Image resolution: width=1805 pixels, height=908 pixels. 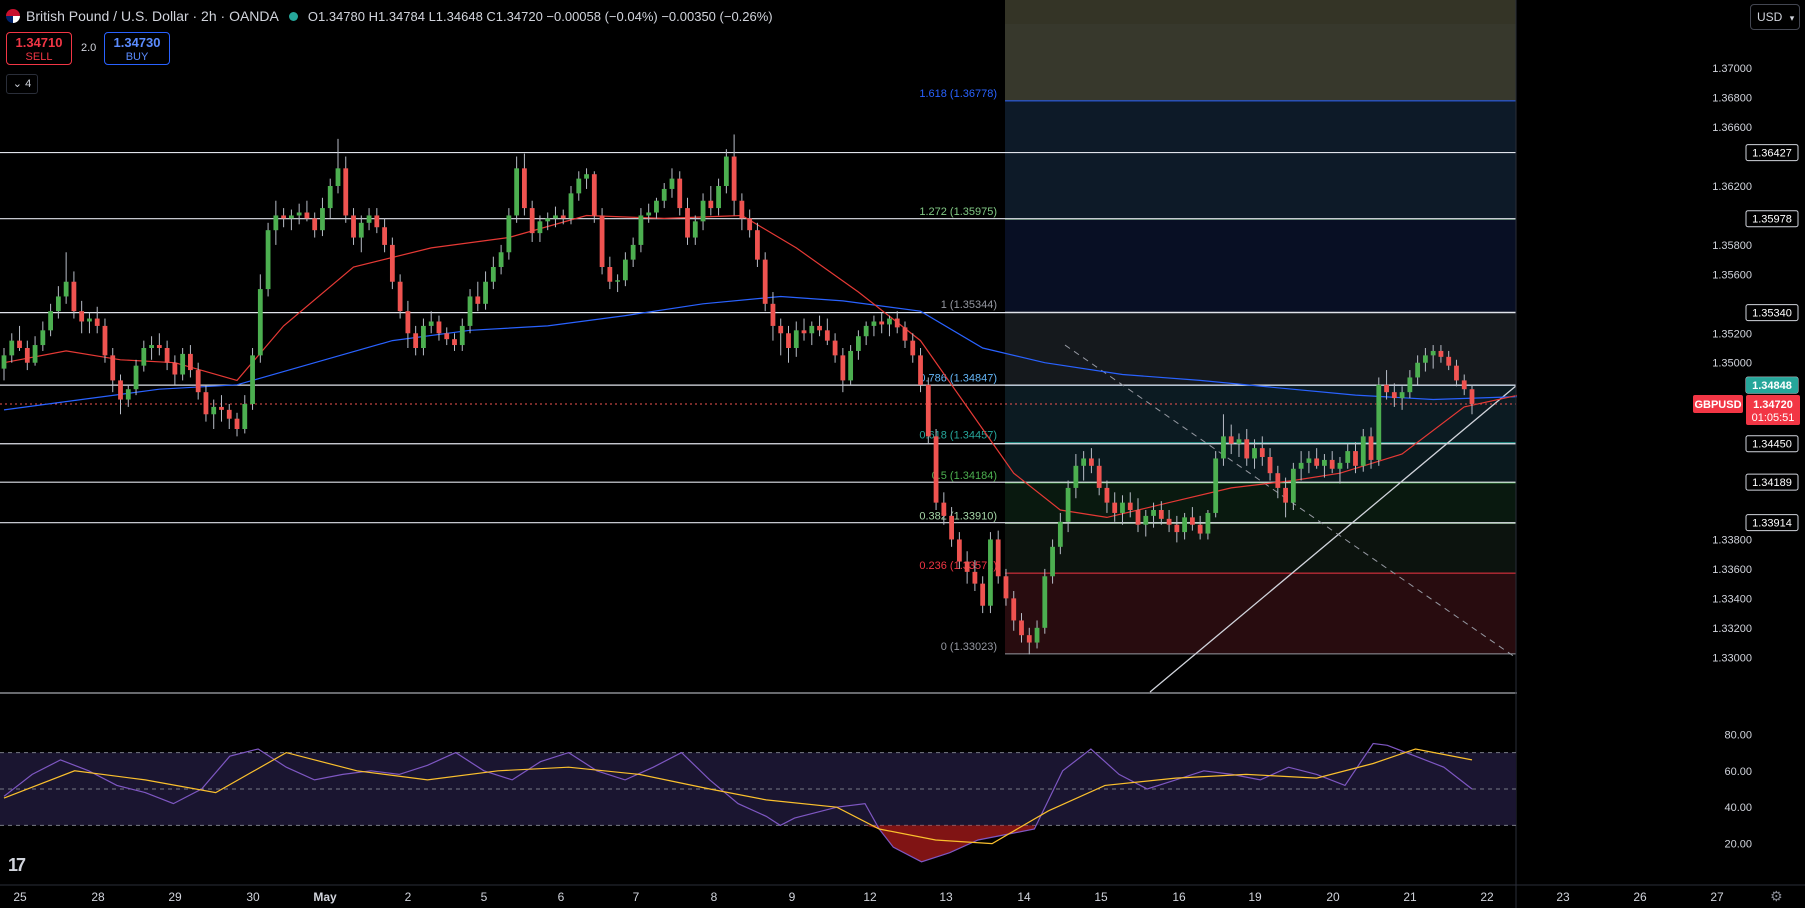 I want to click on price-level-badge-text: 1.34450, so click(x=1772, y=445).